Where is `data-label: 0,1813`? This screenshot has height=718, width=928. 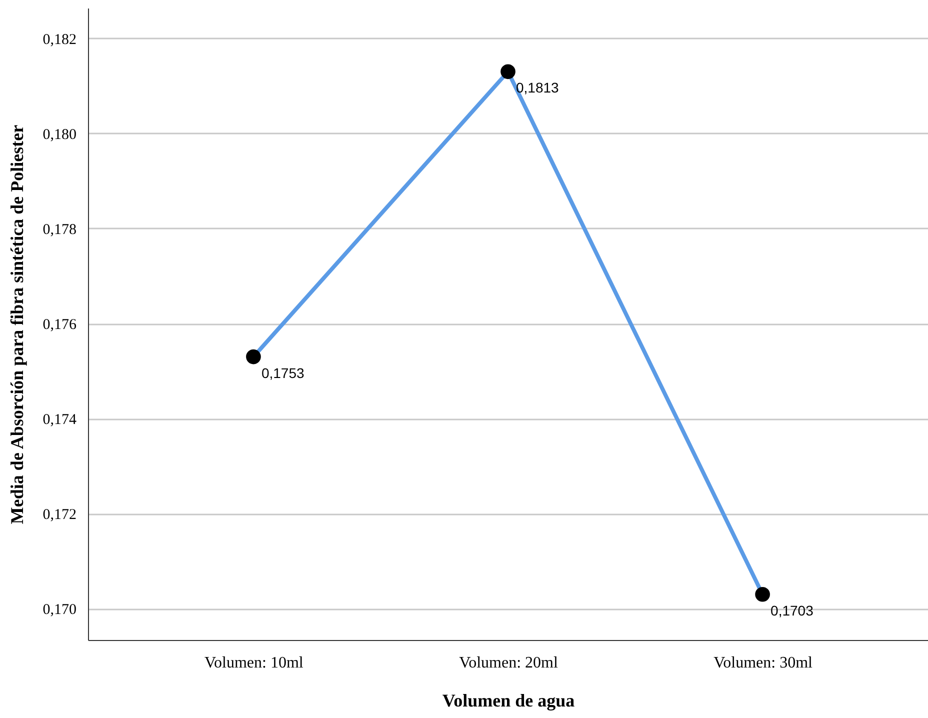 data-label: 0,1813 is located at coordinates (538, 88).